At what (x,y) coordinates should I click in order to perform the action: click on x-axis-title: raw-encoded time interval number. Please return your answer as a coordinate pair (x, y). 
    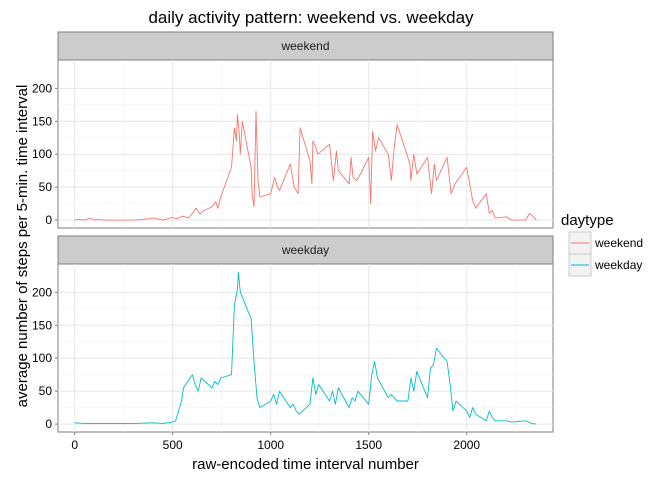
    Looking at the image, I should click on (305, 464).